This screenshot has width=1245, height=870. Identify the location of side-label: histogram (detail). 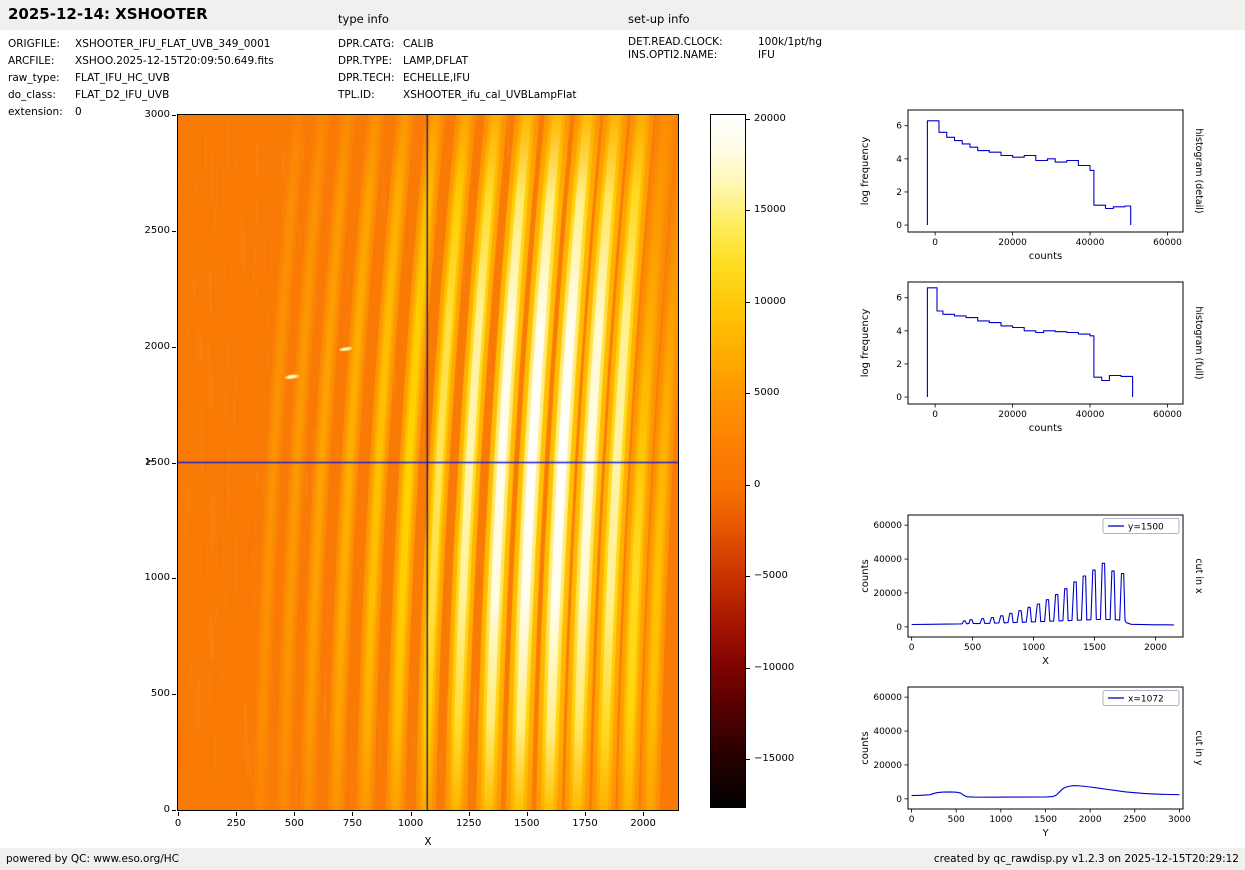
(1198, 170).